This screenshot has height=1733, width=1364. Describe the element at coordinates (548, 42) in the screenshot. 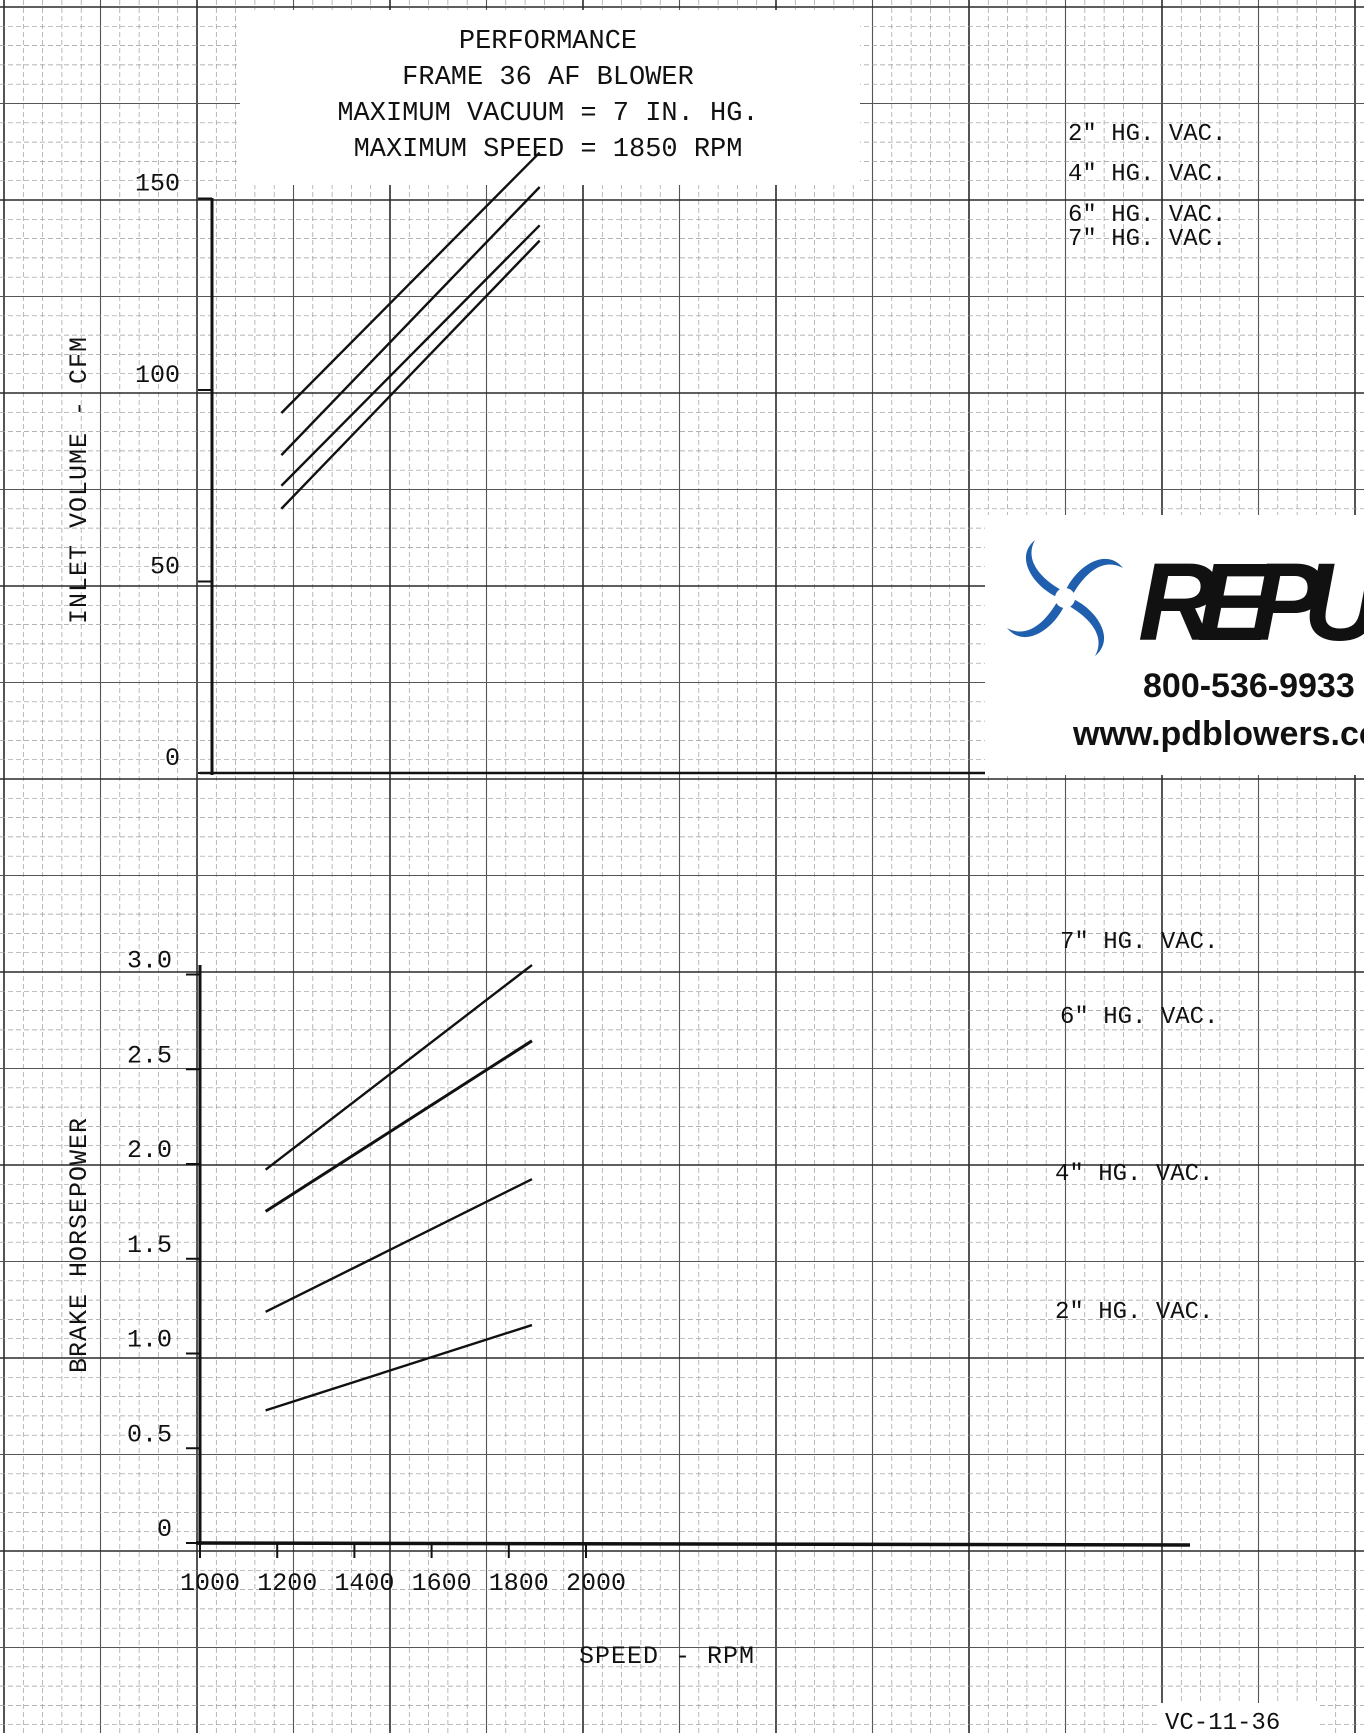

I see `title-line-1: PERFORMANCE` at that location.